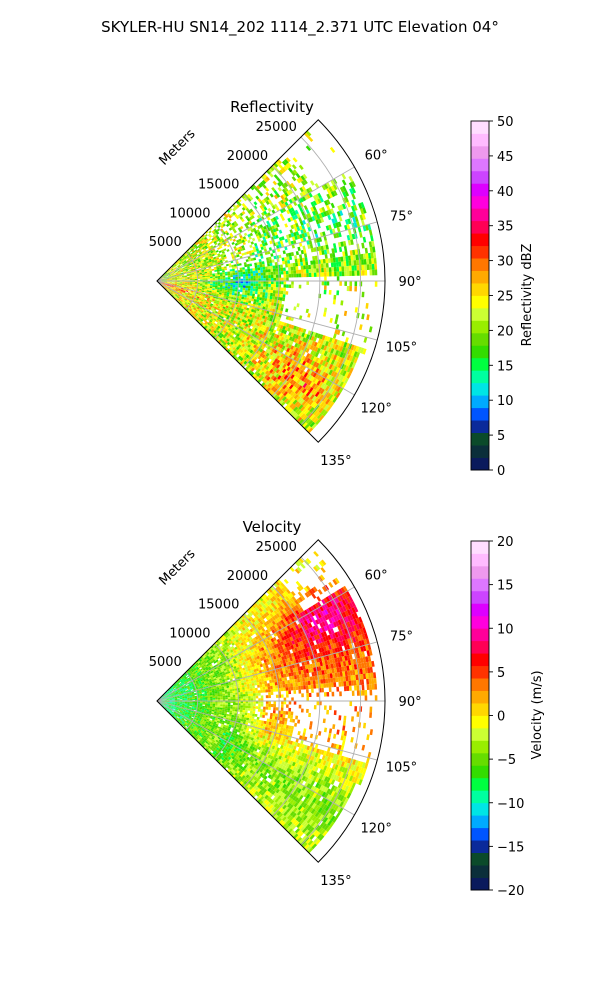  I want to click on range-tick-label: 5000, so click(165, 242).